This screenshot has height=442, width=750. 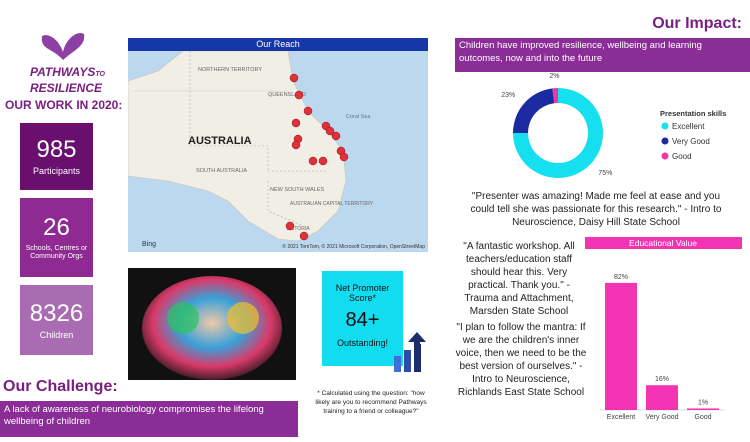 I want to click on legend-label: Excellent, so click(x=688, y=126).